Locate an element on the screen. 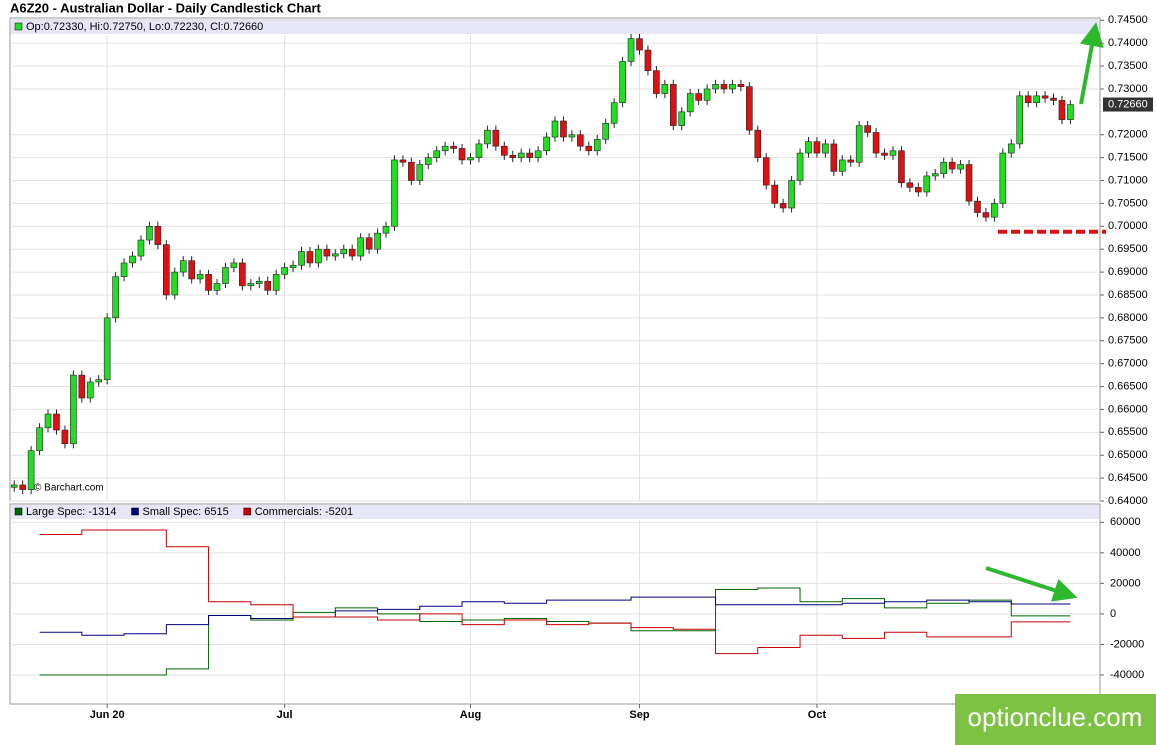 The height and width of the screenshot is (745, 1156). y-tick-label: 0.64000 is located at coordinates (1128, 501).